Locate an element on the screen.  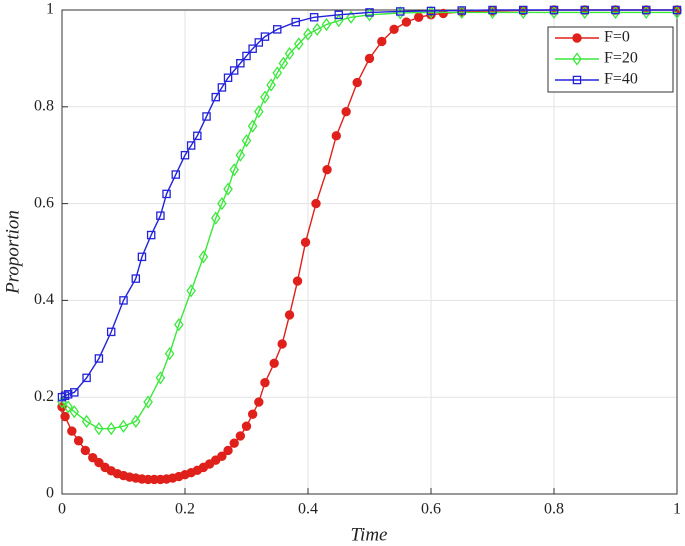
x-tick-label: 0.6 is located at coordinates (431, 509).